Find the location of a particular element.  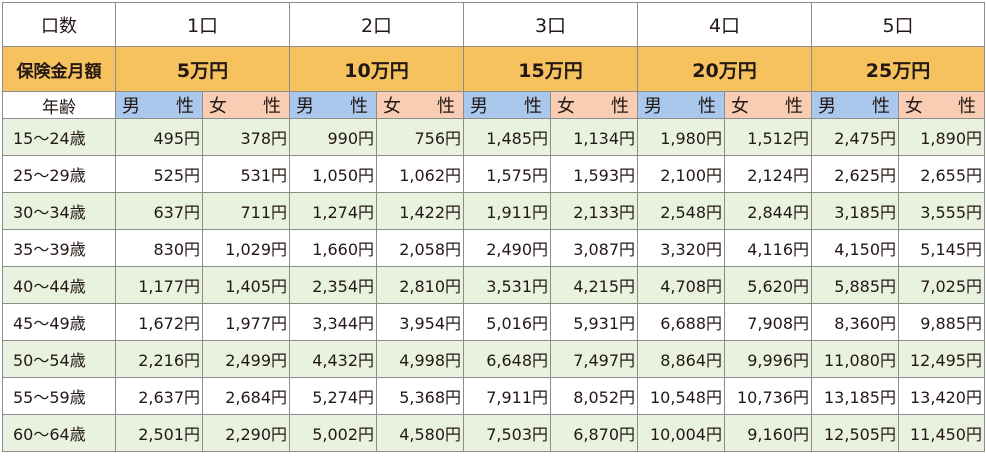

amount-2: 10万円 is located at coordinates (376, 69).